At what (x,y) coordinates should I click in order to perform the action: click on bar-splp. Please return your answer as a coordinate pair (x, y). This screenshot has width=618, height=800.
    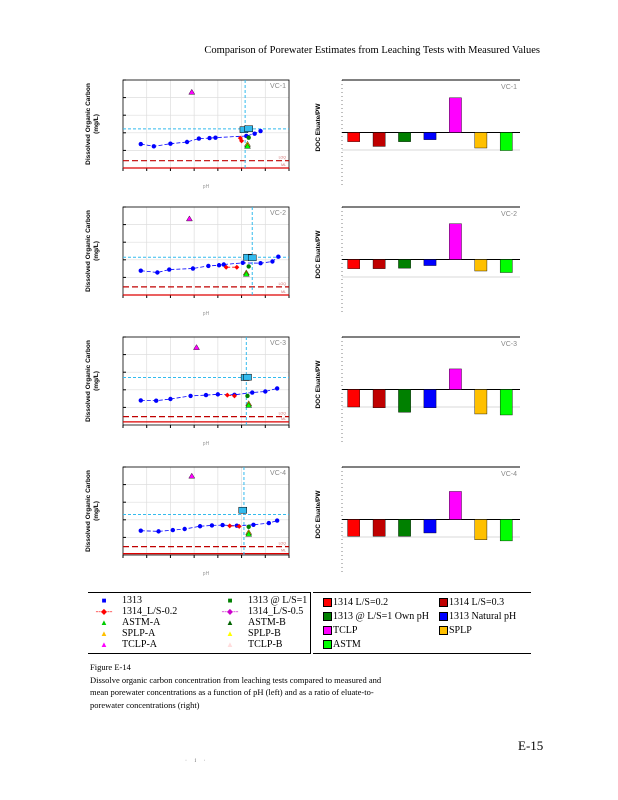
    Looking at the image, I should click on (481, 140).